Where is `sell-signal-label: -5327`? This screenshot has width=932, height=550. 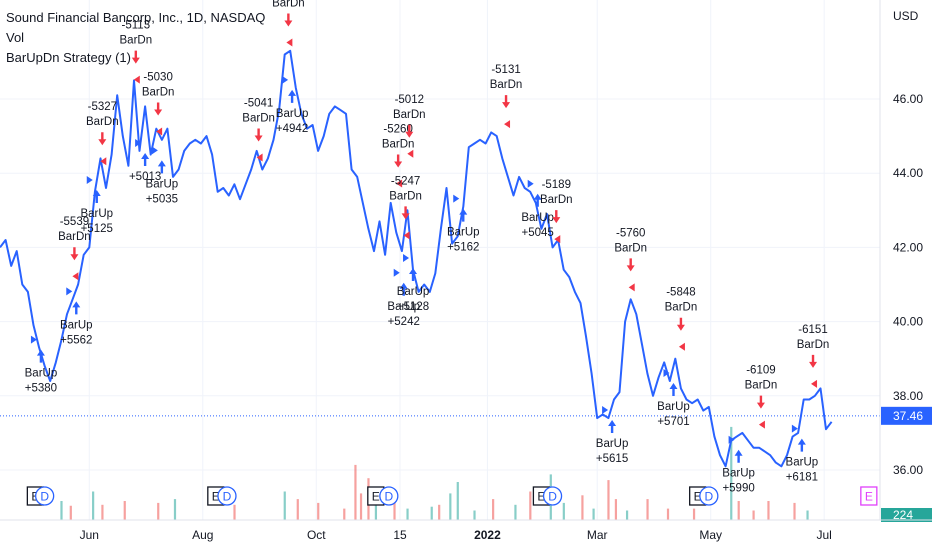 sell-signal-label: -5327 is located at coordinates (102, 107).